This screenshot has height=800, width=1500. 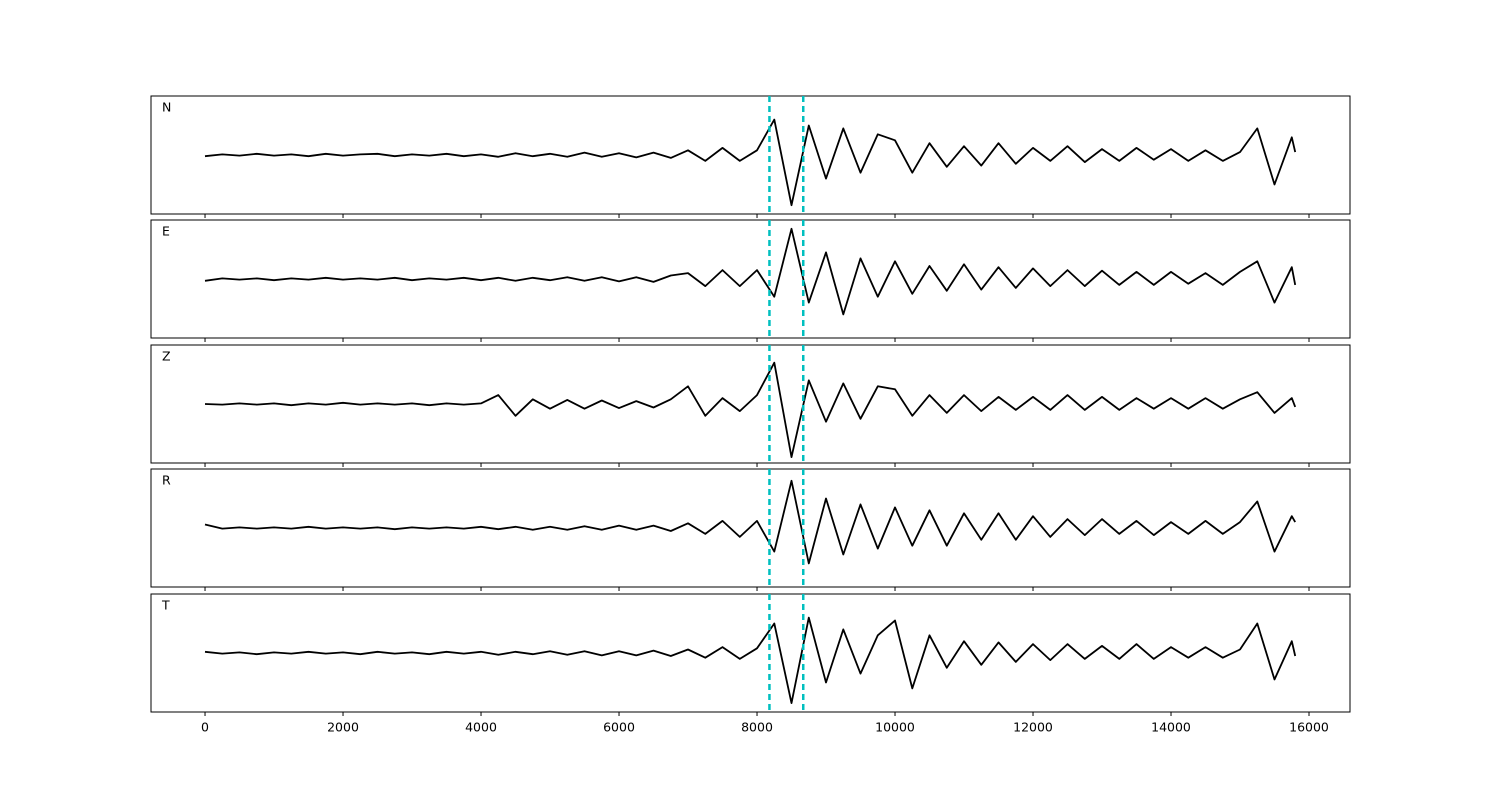 I want to click on x-tick-label: 8000, so click(x=757, y=727).